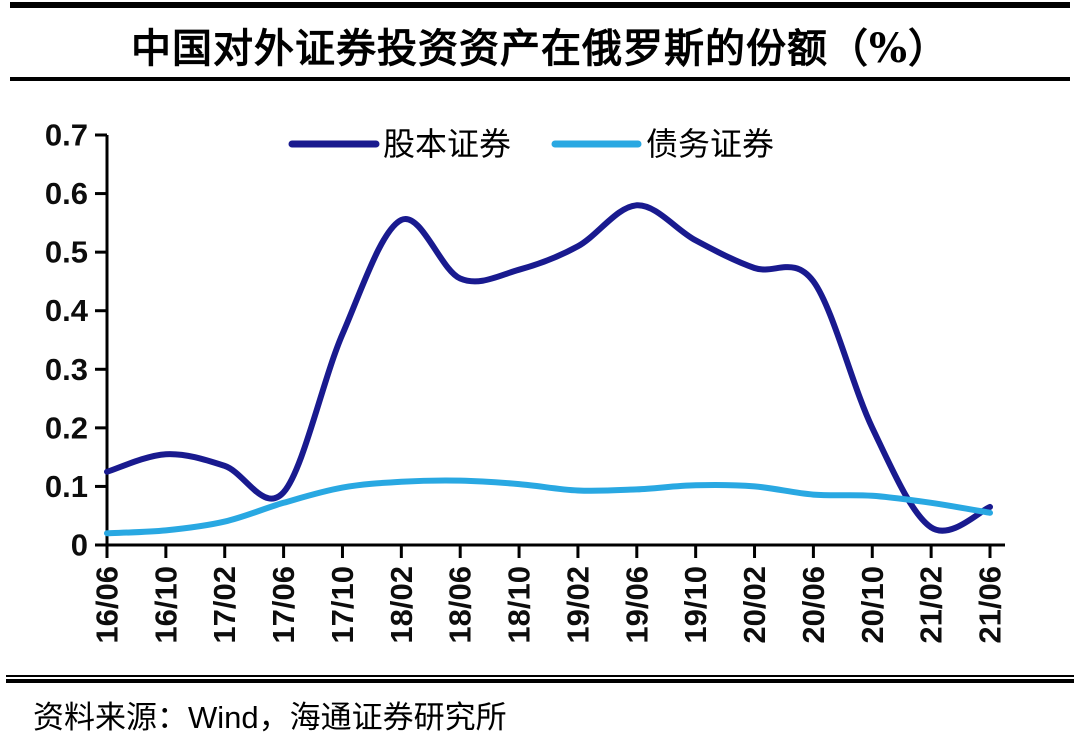  I want to click on y-tick-label: 0.1, so click(66, 486).